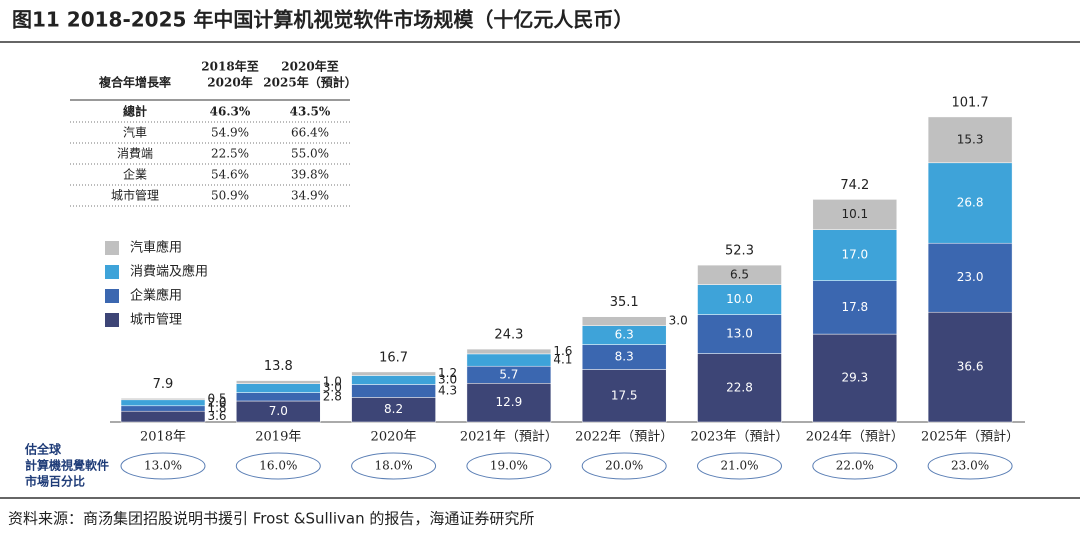  I want to click on value-label: 2.0, so click(216, 402).